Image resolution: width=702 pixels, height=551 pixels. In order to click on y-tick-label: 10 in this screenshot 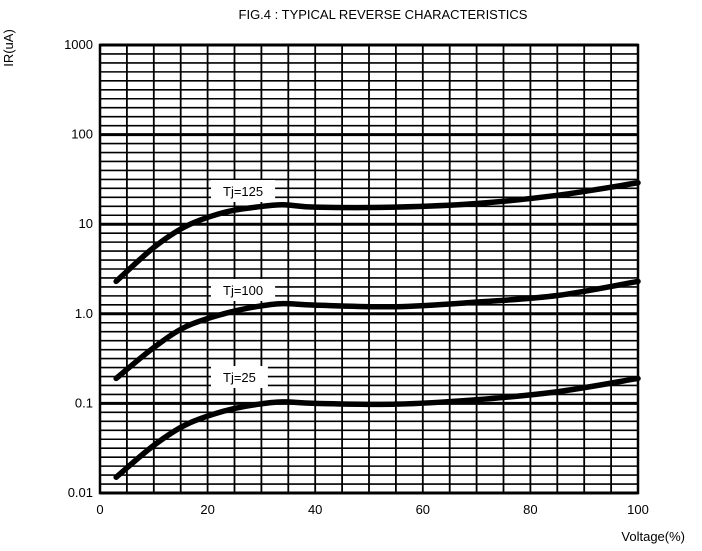, I will do `click(86, 223)`.